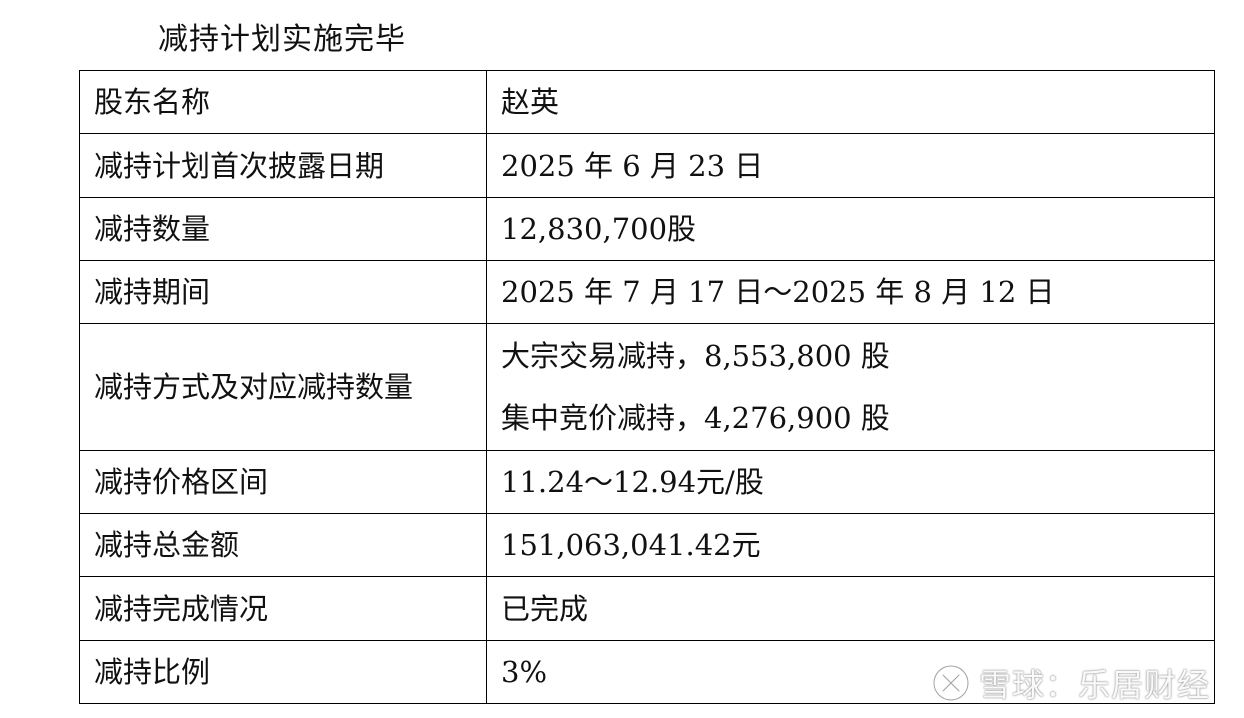  Describe the element at coordinates (283, 229) in the screenshot. I see `row-label: 减持数量` at that location.